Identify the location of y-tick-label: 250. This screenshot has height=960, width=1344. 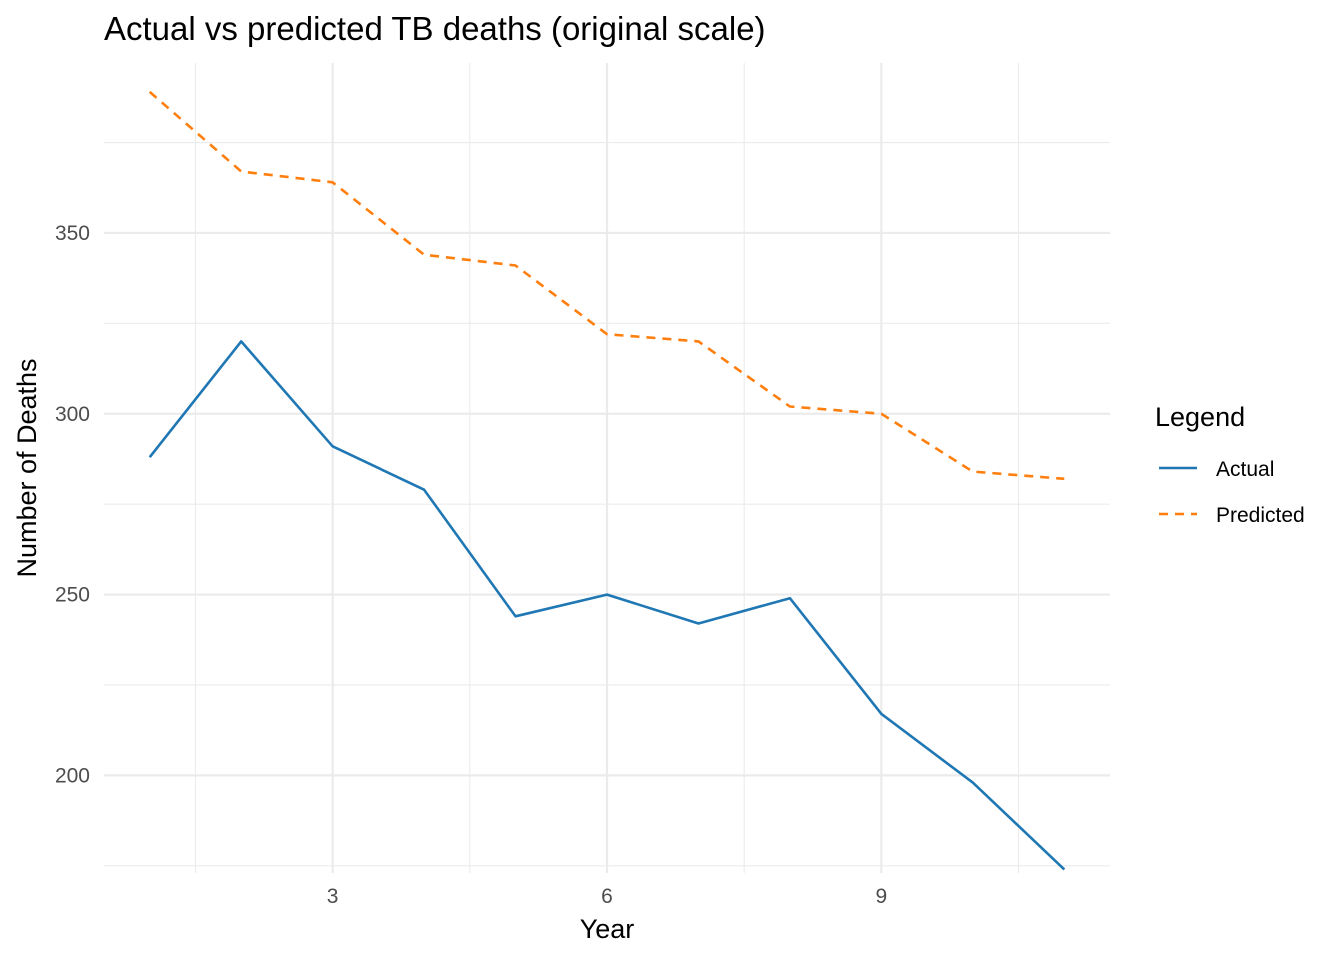
(72, 595).